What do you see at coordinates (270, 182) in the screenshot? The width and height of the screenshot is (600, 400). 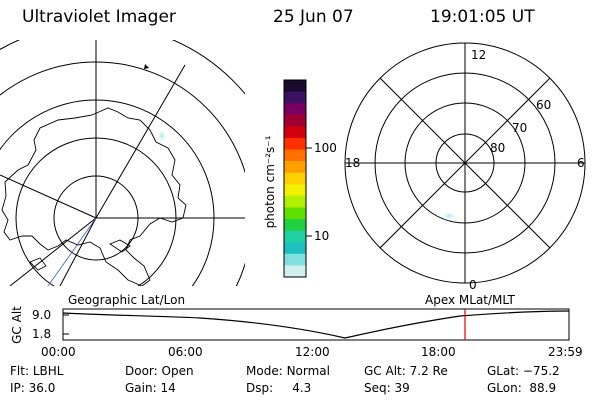 I see `colorbar-unit-label: photon cm⁻²s⁻¹` at bounding box center [270, 182].